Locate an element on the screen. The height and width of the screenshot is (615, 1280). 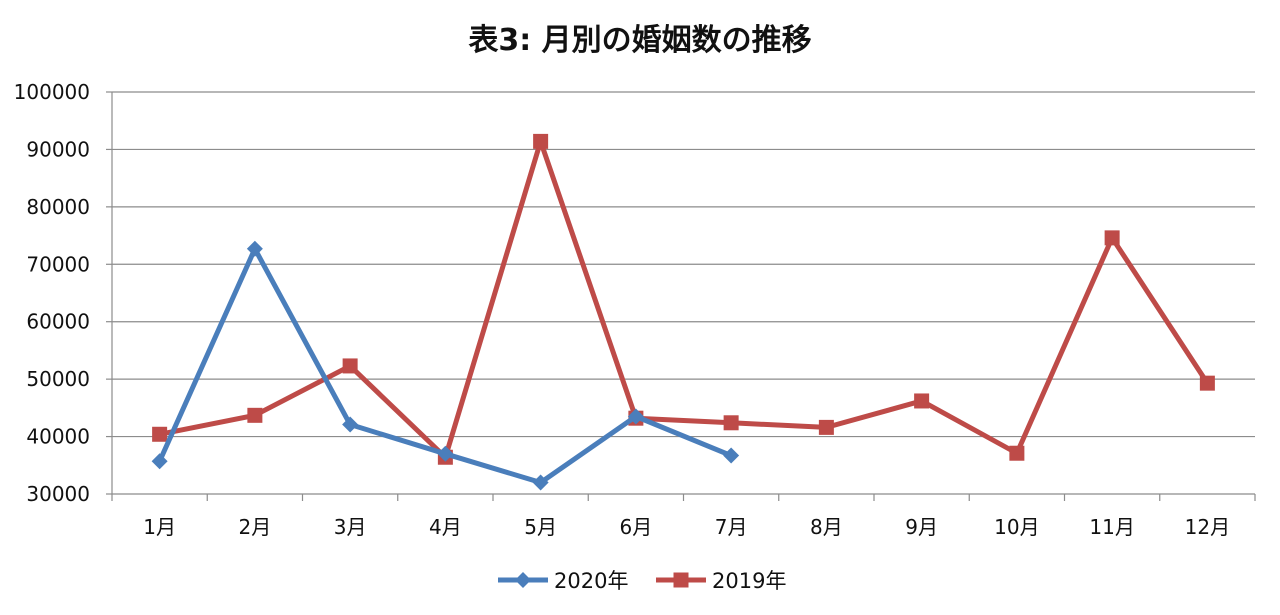
y-tick-label: 100000 is located at coordinates (52, 92).